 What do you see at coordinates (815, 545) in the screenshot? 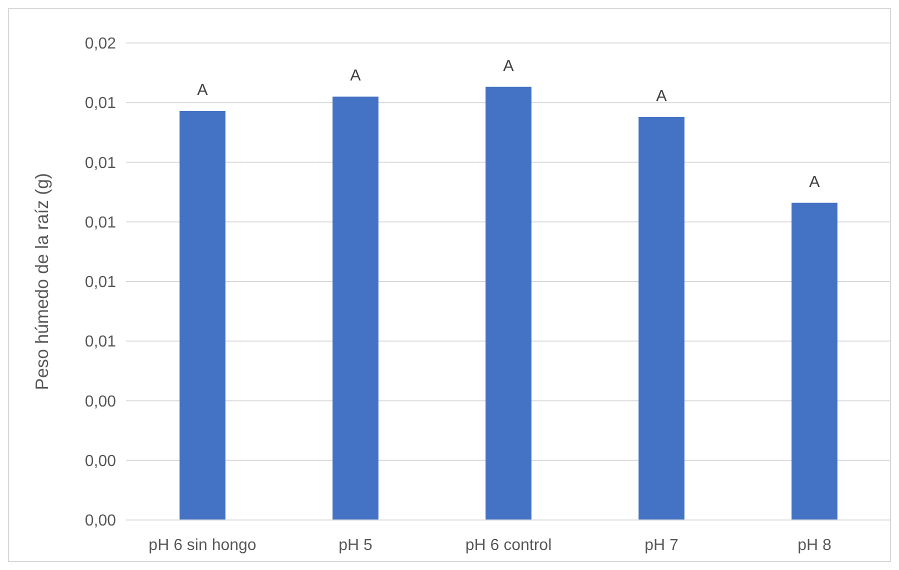
I see `x-tick-label: pH 8` at bounding box center [815, 545].